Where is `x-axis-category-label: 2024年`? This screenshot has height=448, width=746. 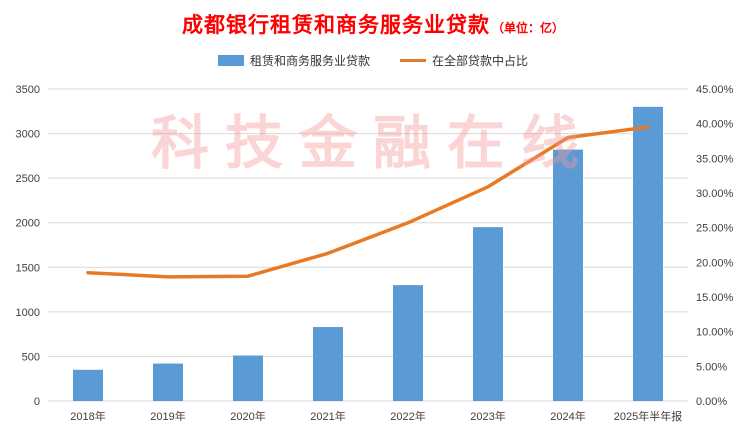
x-axis-category-label: 2024年 is located at coordinates (567, 416).